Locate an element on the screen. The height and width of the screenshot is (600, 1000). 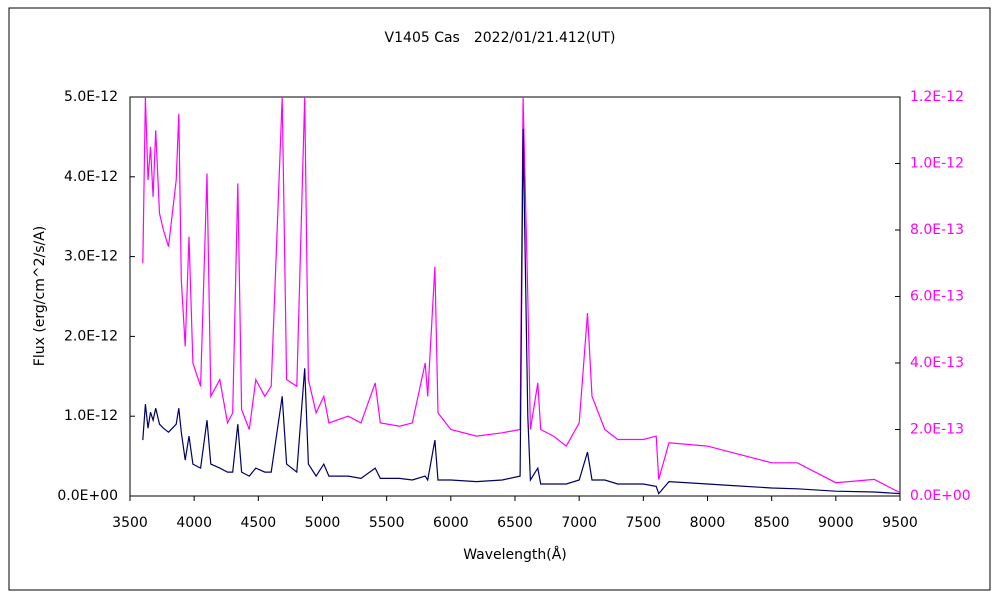
y2-tick-label: 1.0E-12 is located at coordinates (937, 164).